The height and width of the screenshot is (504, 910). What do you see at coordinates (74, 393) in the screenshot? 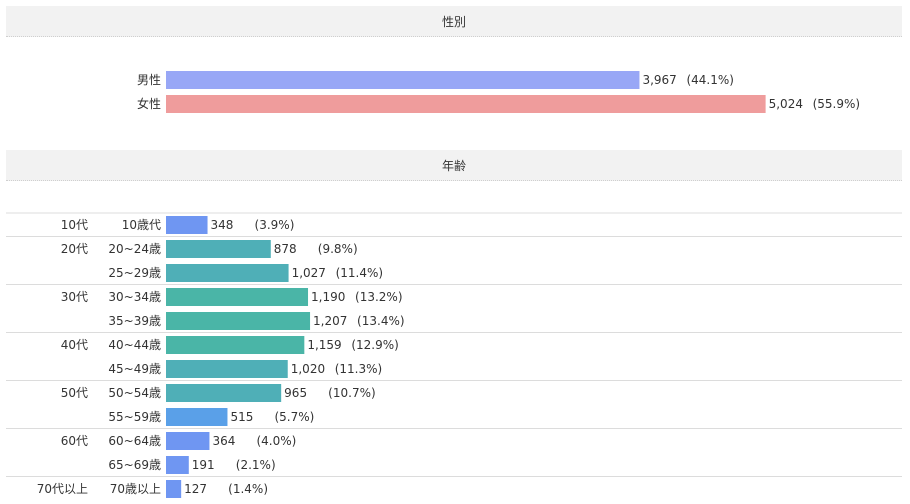
I see `age-group-label: 50代` at bounding box center [74, 393].